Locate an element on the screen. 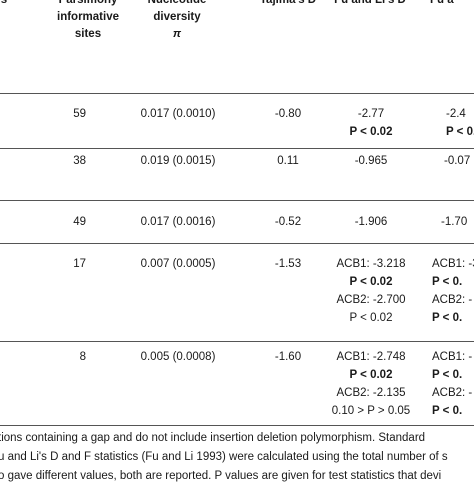 This screenshot has height=486, width=474. cell-sites: 38 is located at coordinates (79, 161).